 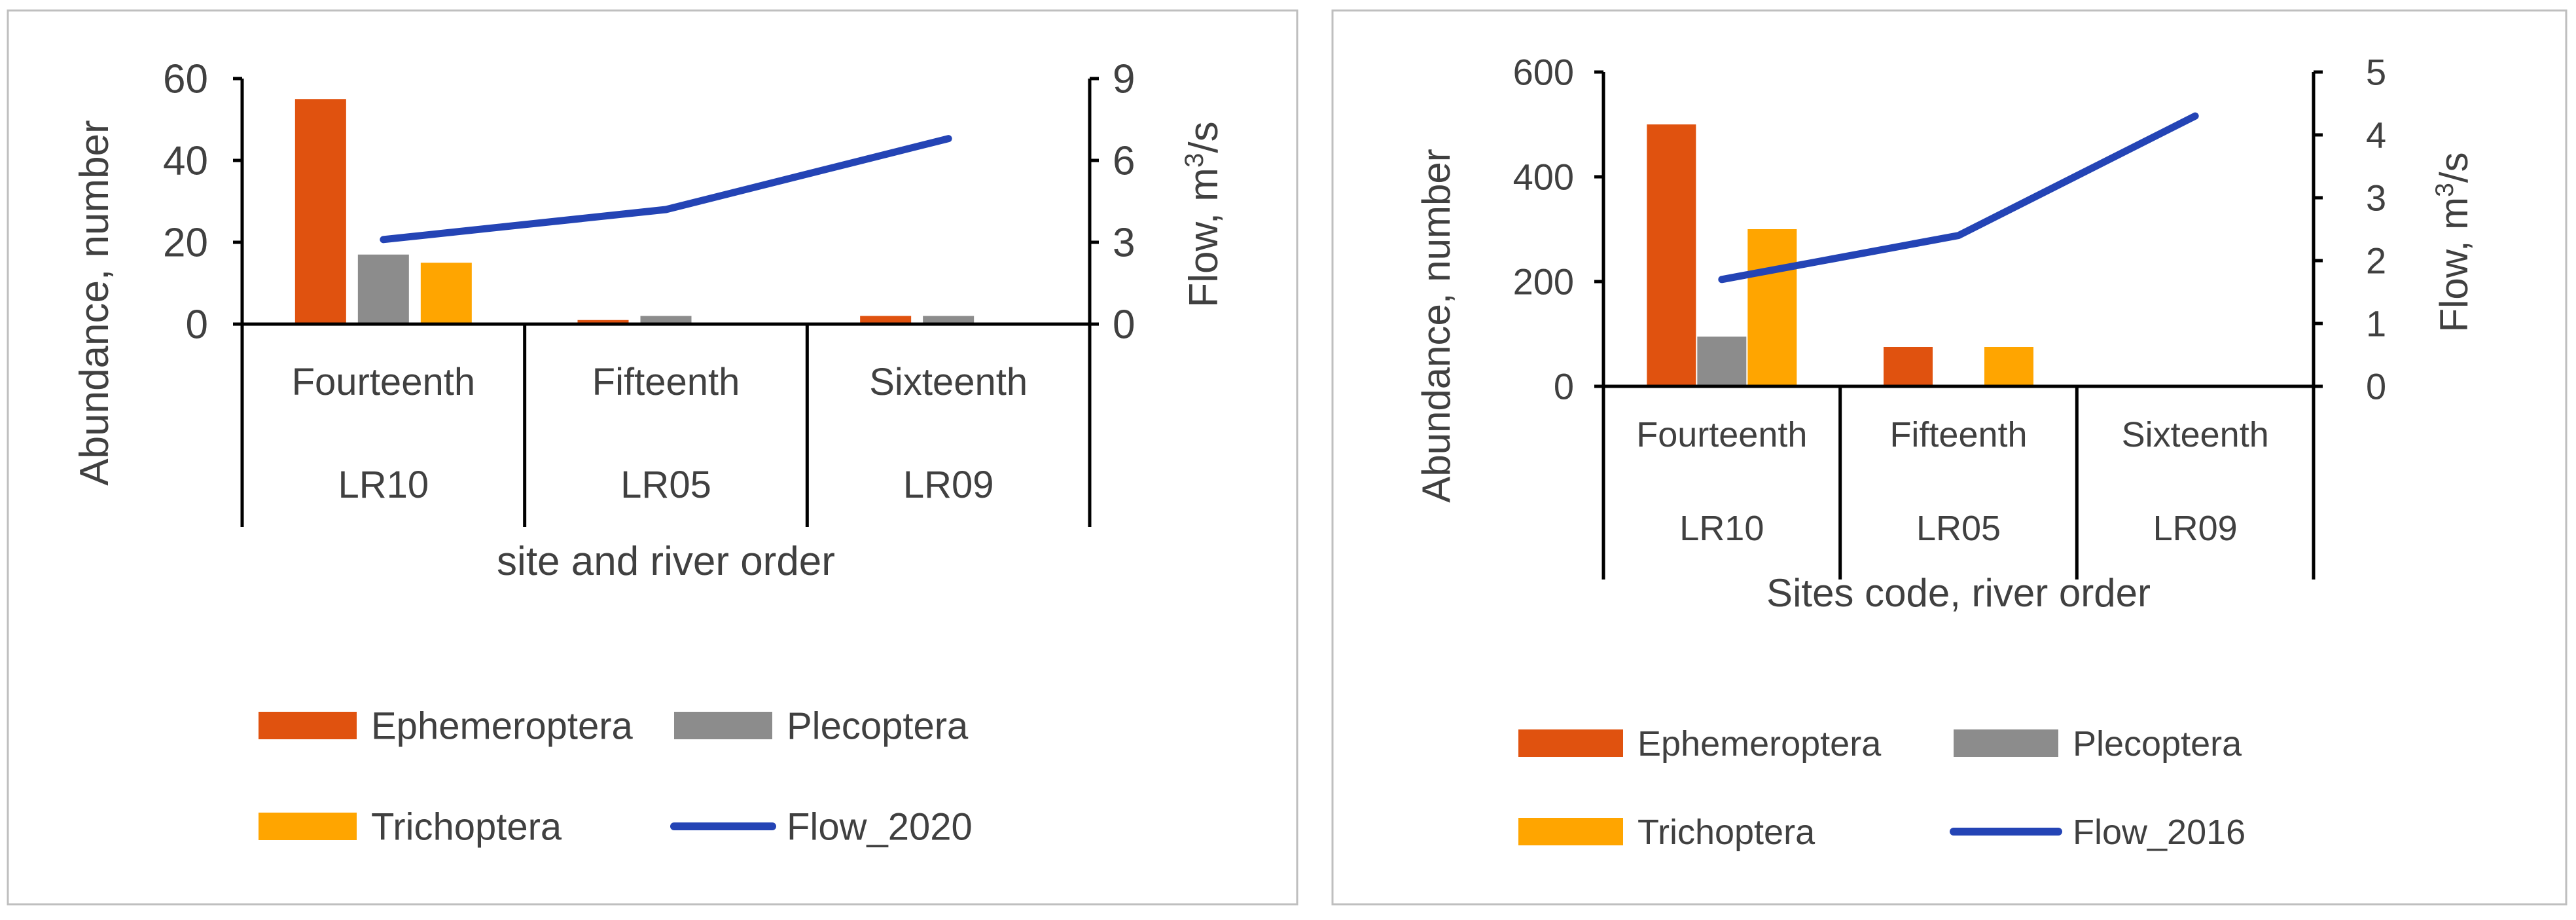 I want to click on right-axis-tick-label: 1, so click(x=2376, y=323).